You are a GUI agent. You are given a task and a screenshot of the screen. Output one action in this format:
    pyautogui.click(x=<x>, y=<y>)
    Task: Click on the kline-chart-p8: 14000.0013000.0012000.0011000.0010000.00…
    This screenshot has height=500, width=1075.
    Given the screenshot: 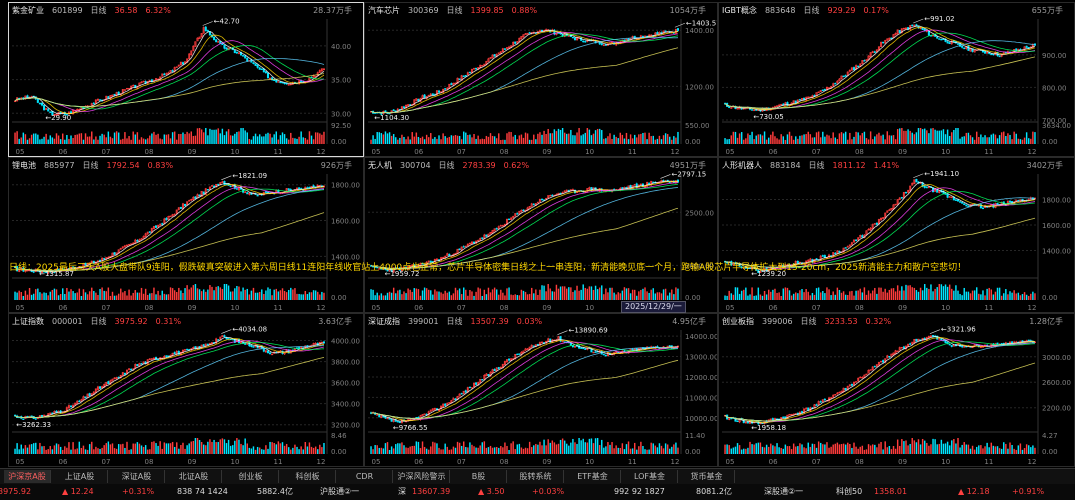 What is the action you would take?
    pyautogui.click(x=541, y=390)
    